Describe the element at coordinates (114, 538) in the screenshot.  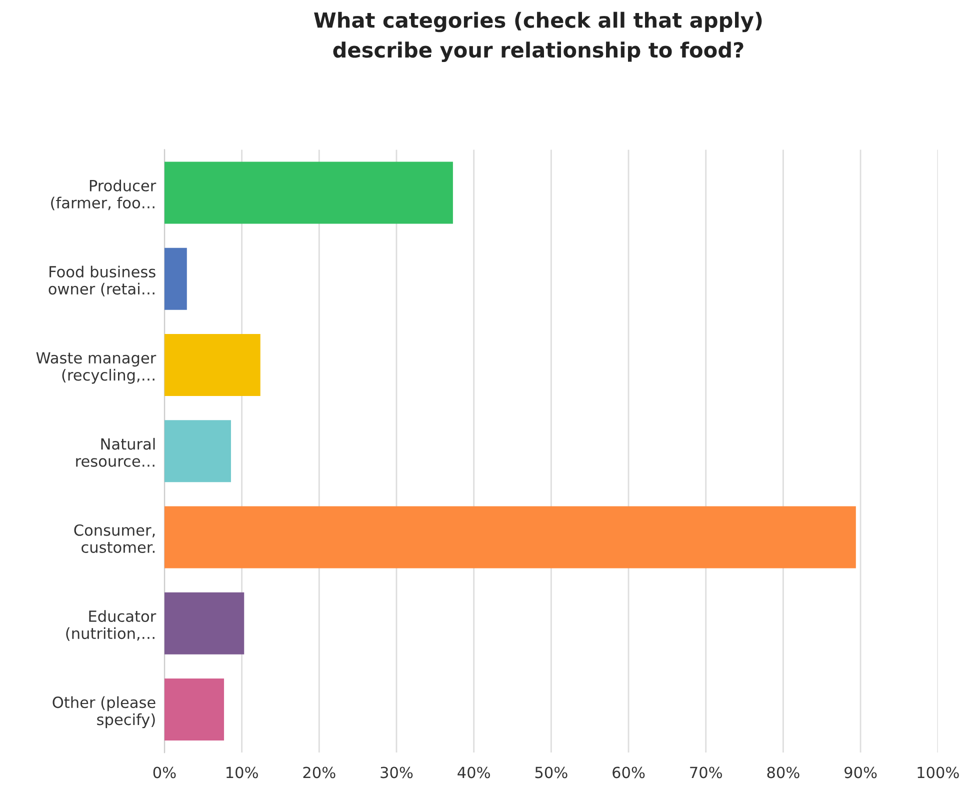
I see `y-tick-label: Consumer, customer.` at that location.